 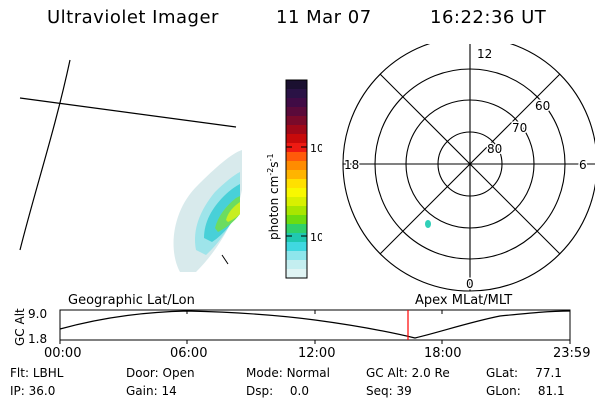 I want to click on status-flt: Flt: LBHL, so click(x=37, y=373).